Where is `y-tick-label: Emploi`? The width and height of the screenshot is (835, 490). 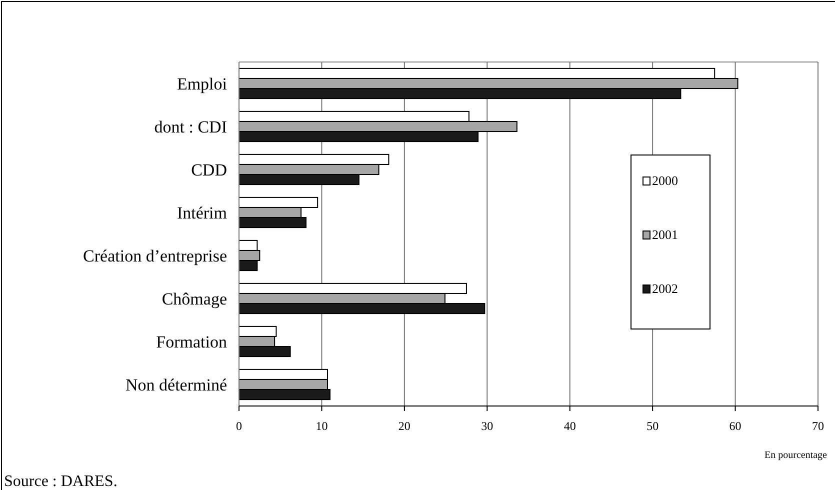 y-tick-label: Emploi is located at coordinates (202, 84).